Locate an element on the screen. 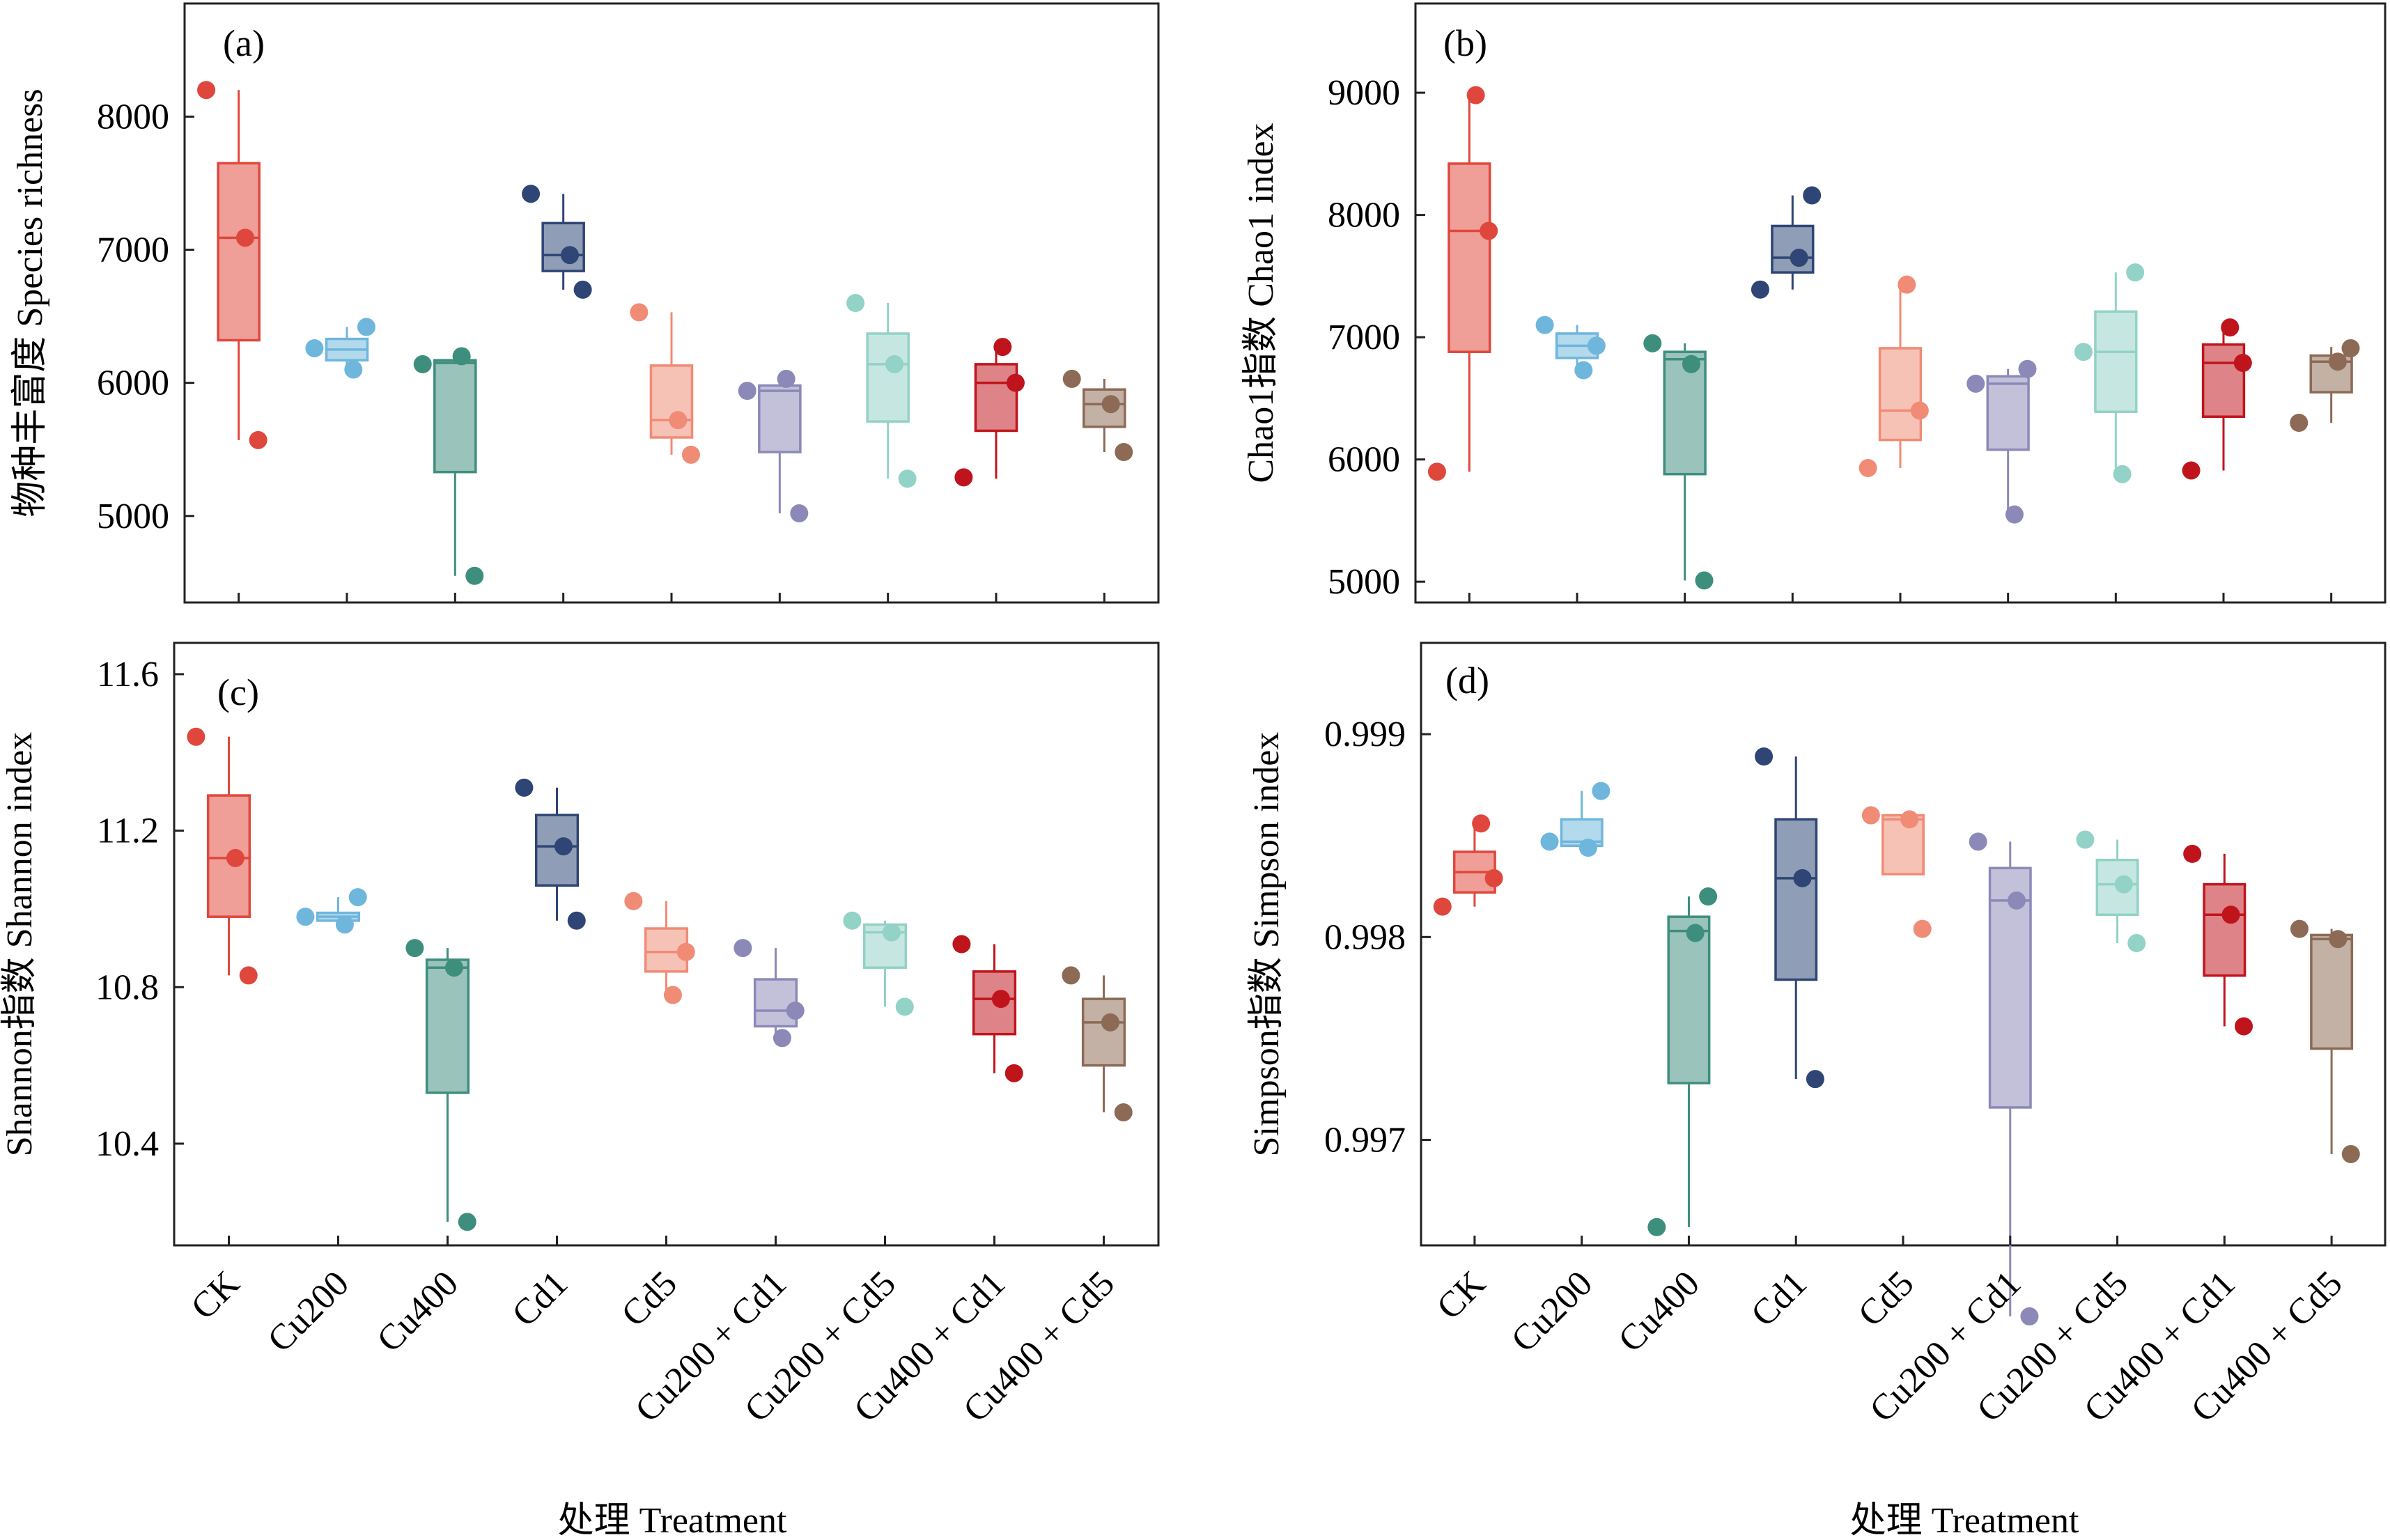 The width and height of the screenshot is (2390, 1540). y-tick-label: 9000 is located at coordinates (1364, 93).